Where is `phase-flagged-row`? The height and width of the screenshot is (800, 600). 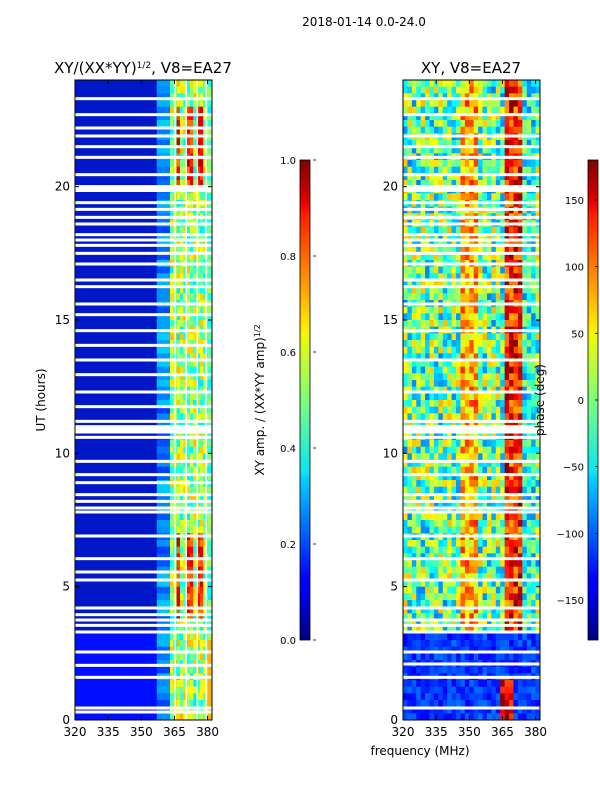 phase-flagged-row is located at coordinates (471, 304).